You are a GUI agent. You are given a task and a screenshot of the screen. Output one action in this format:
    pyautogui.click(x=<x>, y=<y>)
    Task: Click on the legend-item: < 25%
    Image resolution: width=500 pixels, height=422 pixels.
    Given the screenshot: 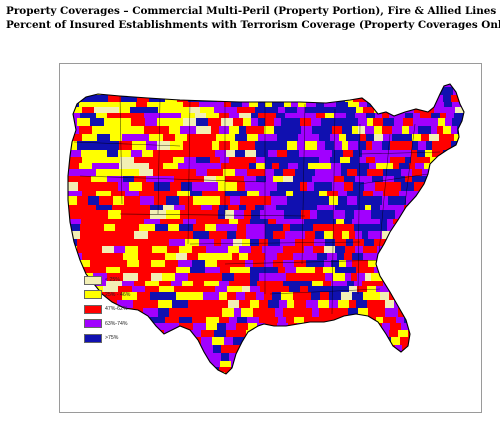 What is the action you would take?
    pyautogui.click(x=108, y=280)
    